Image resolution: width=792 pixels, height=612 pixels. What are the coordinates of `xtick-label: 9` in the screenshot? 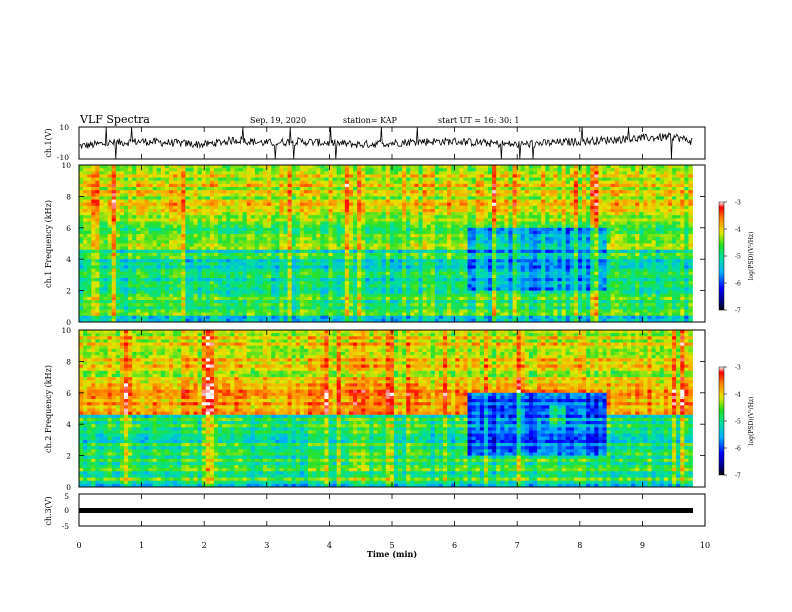 It's located at (642, 545).